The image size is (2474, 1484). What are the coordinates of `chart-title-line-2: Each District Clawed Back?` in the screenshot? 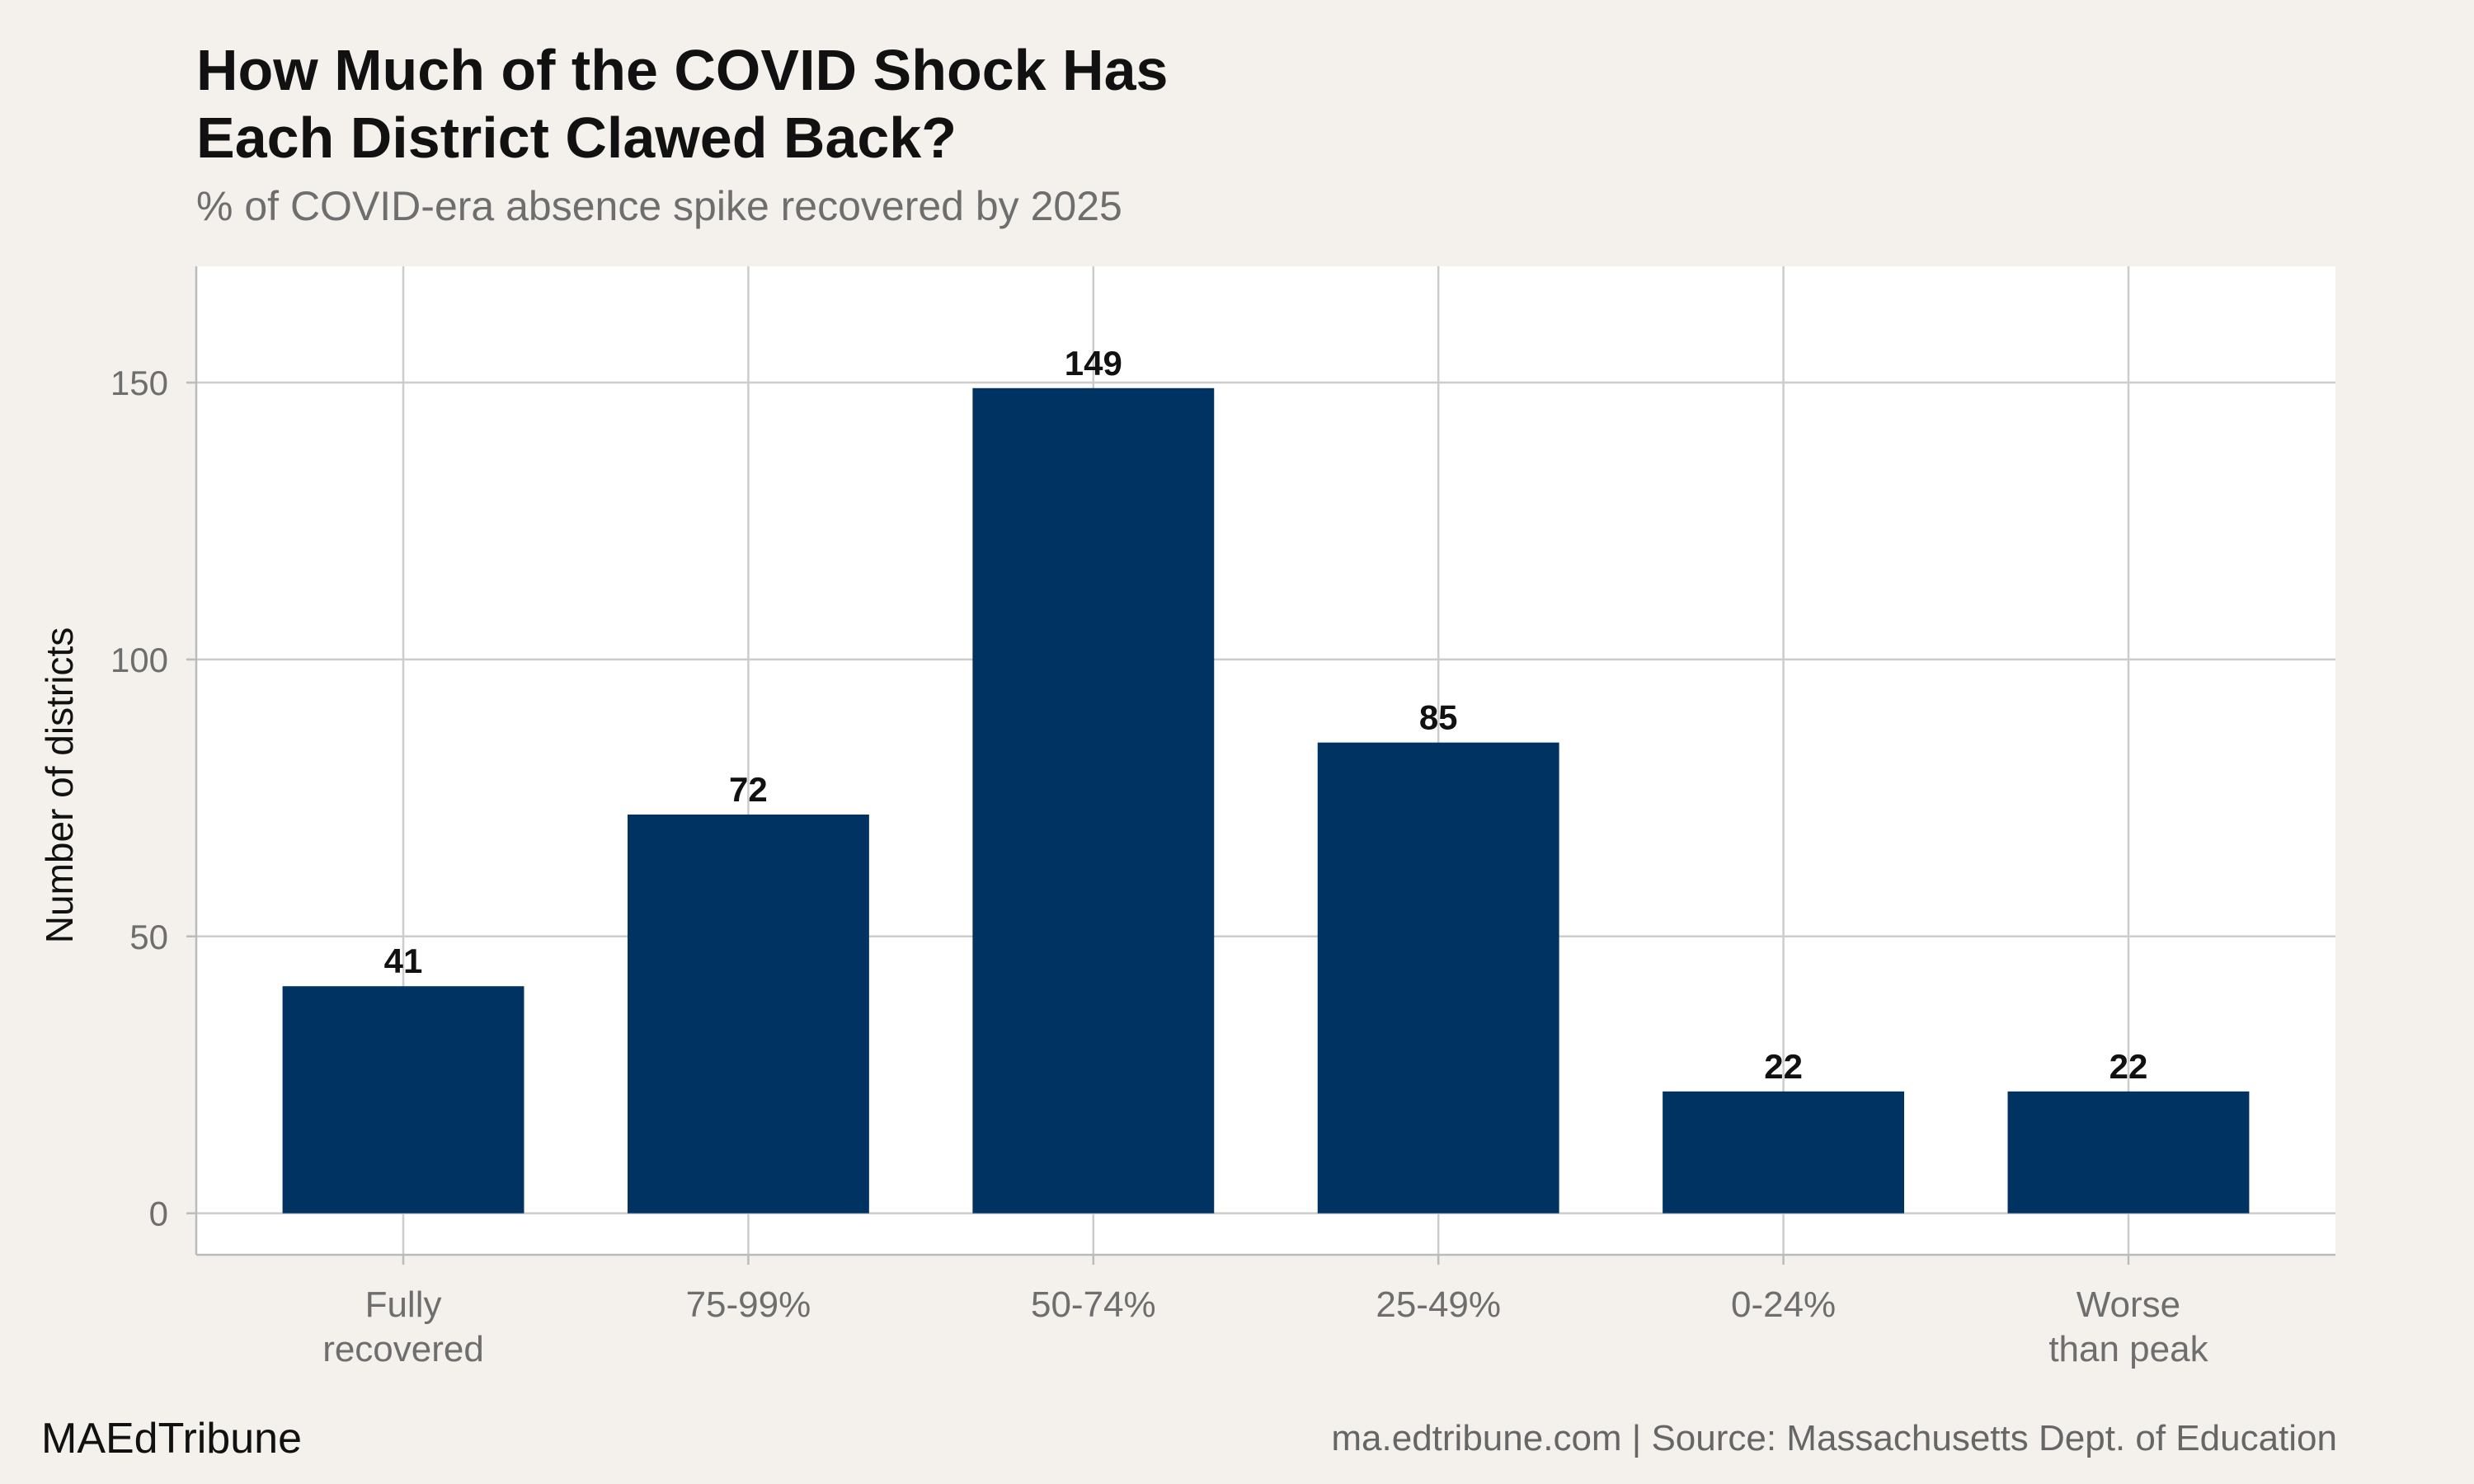 It's located at (576, 138).